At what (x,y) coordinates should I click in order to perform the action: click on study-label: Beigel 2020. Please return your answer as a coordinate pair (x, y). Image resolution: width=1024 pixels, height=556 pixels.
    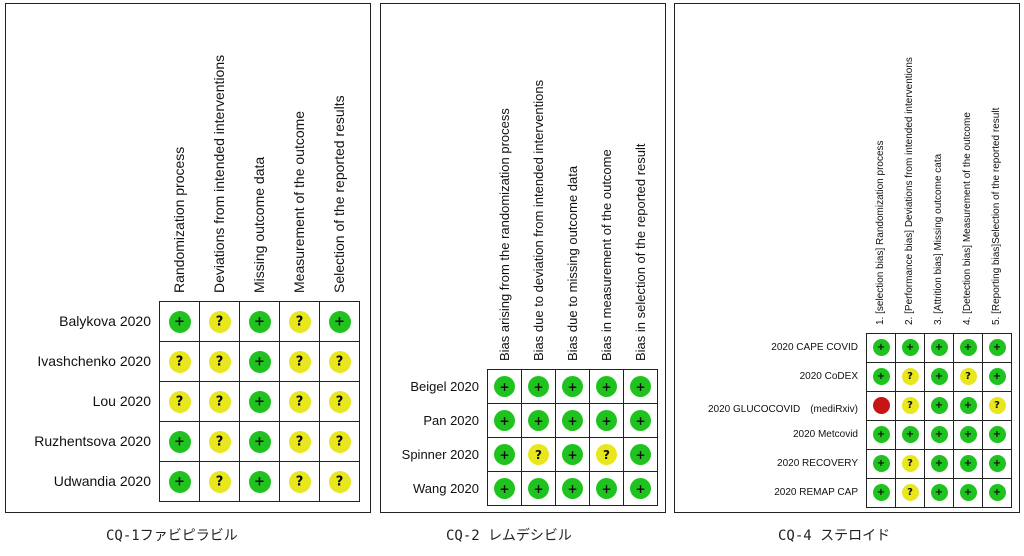
    Looking at the image, I should click on (444, 386).